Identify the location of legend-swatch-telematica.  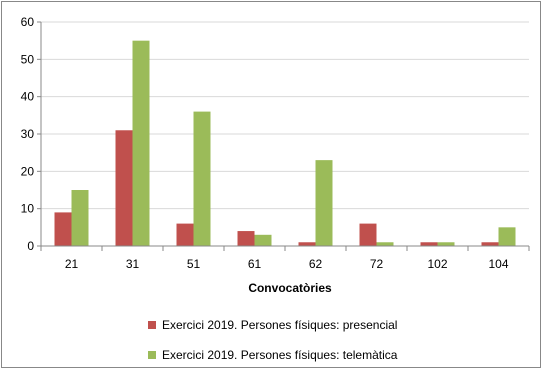
(152, 355).